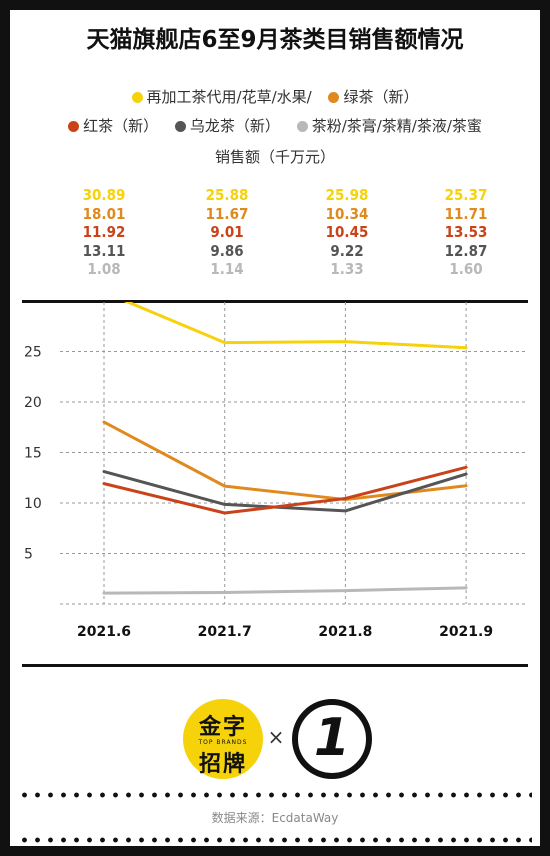 The width and height of the screenshot is (550, 856). What do you see at coordinates (223, 742) in the screenshot?
I see `brand-logo-subtitle: TOP BRANDS` at bounding box center [223, 742].